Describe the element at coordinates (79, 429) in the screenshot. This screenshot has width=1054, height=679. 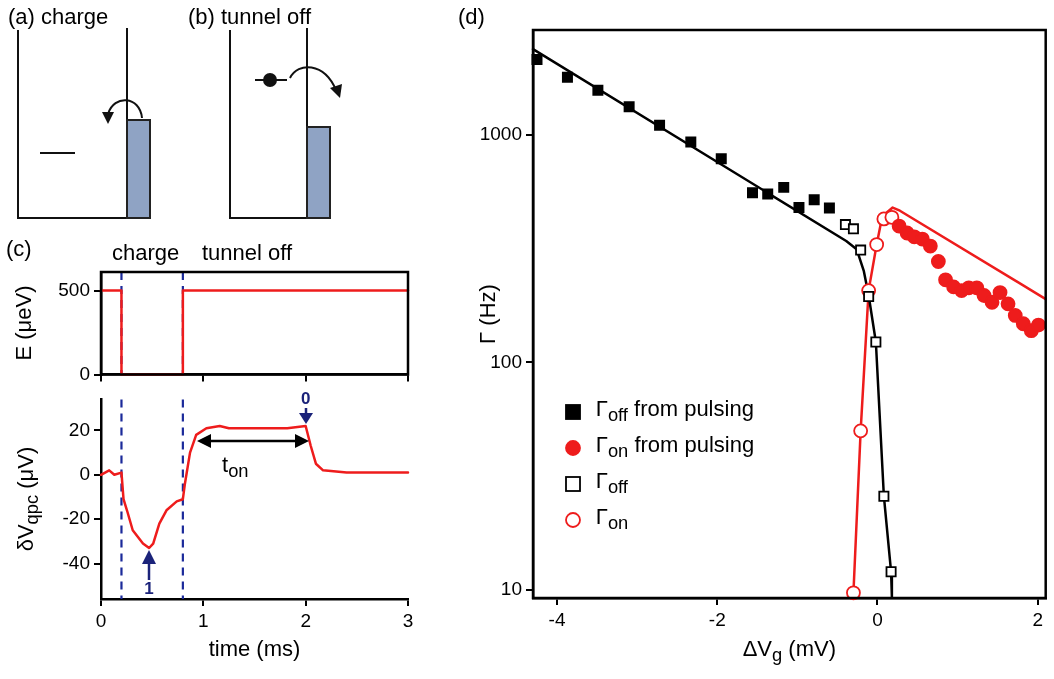
I see `y-tick-label: 20` at that location.